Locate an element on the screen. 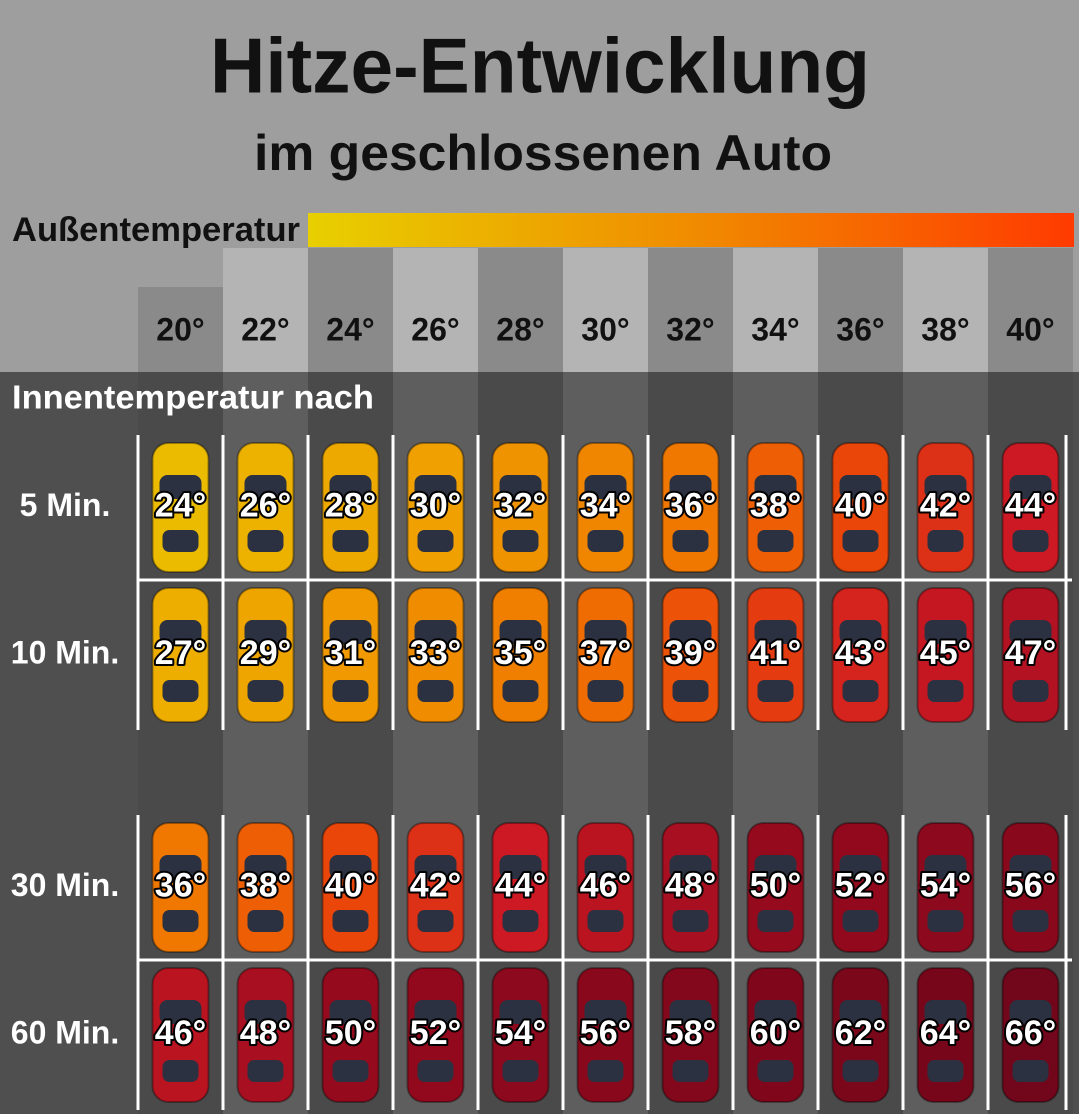 This screenshot has width=1079, height=1114. cell-value: 28° is located at coordinates (350, 505).